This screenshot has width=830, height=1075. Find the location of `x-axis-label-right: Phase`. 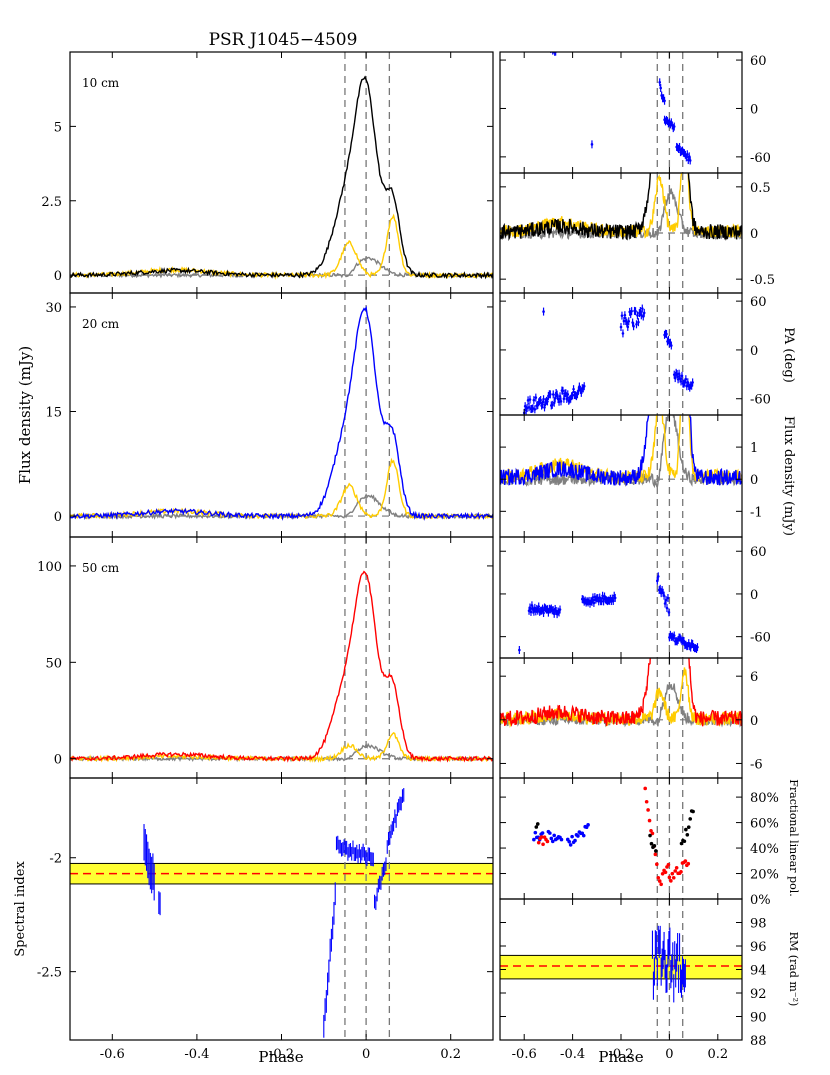

x-axis-label-right: Phase is located at coordinates (620, 1057).